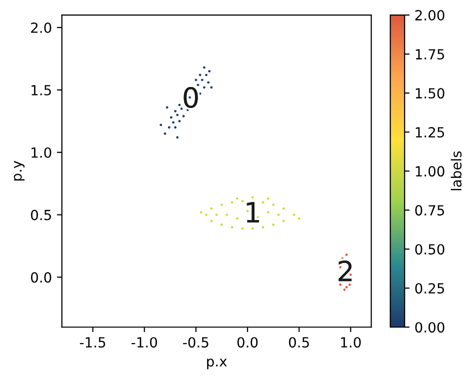  Describe the element at coordinates (430, 54) in the screenshot. I see `color-bar-label: 1.75` at that location.